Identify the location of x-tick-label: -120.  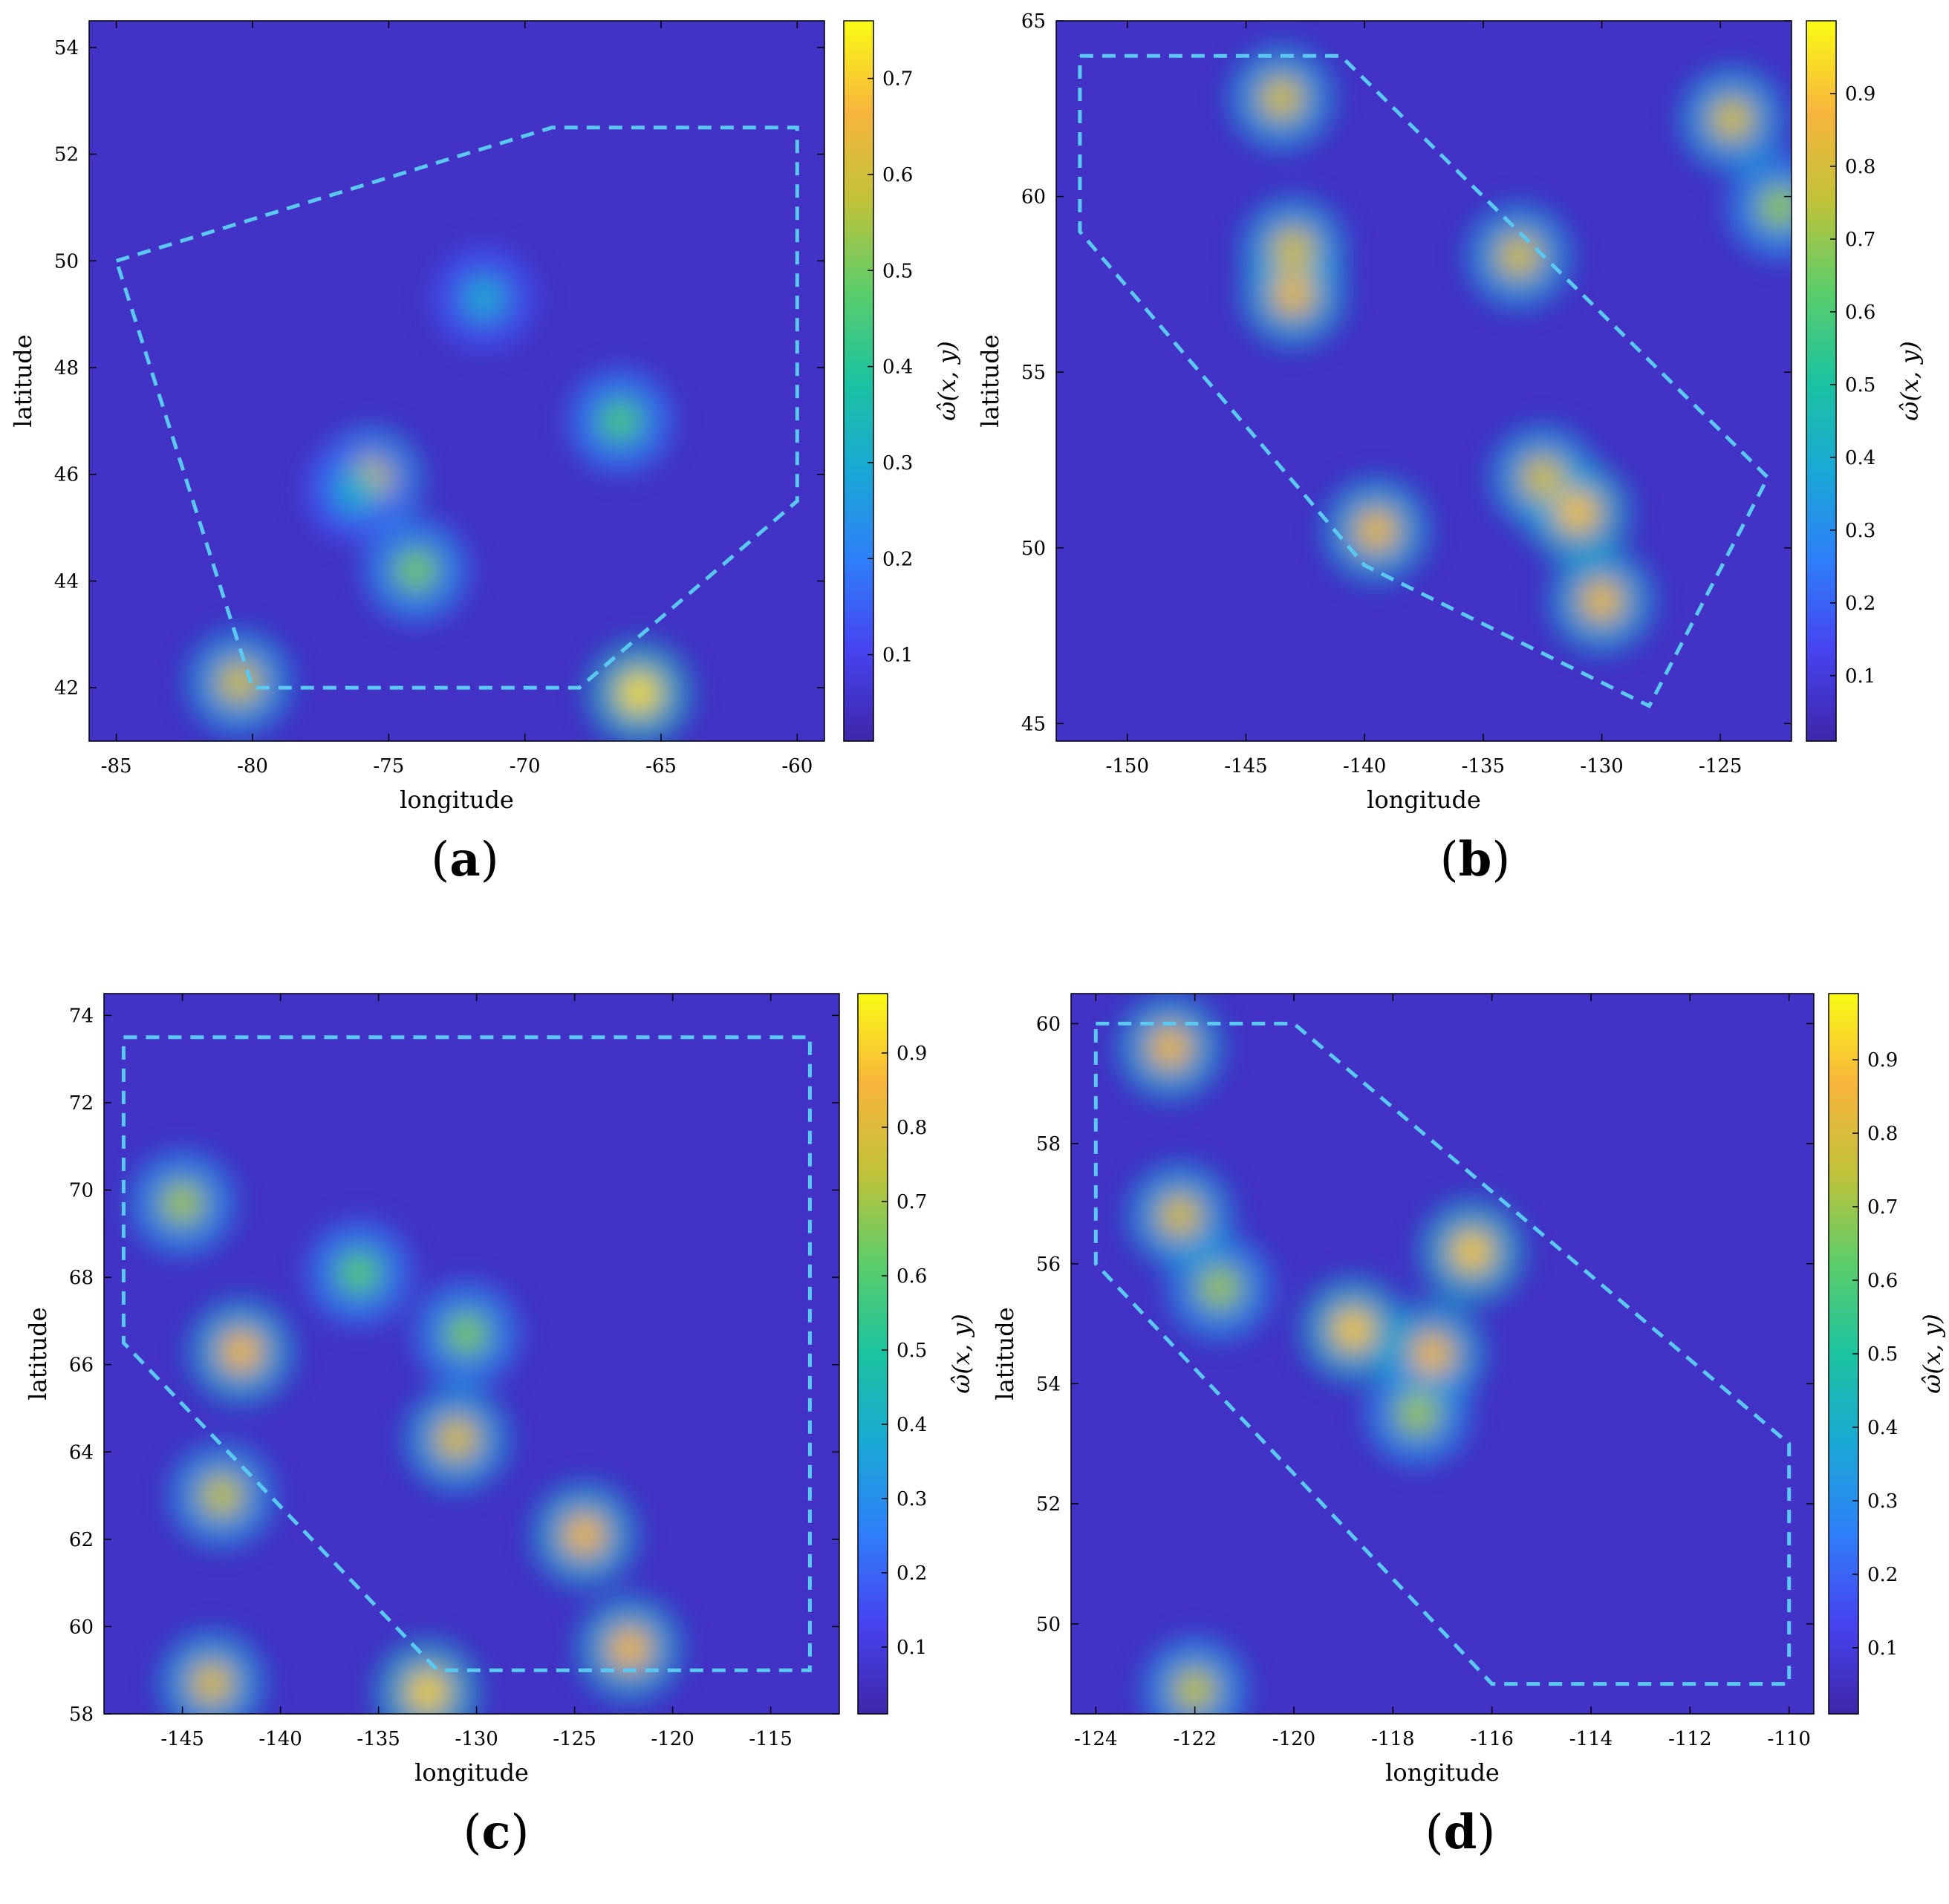
(672, 1739).